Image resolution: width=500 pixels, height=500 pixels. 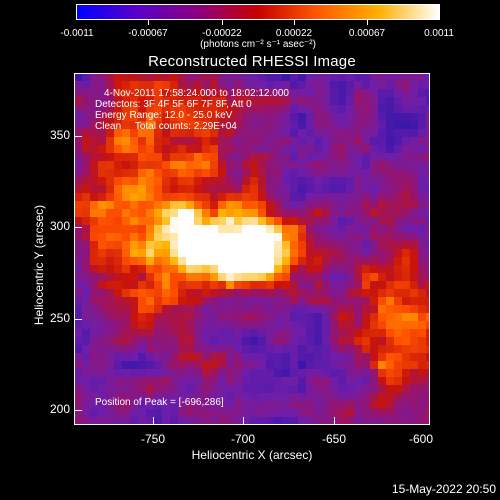 I want to click on y-tick-label: 250, so click(x=59, y=318).